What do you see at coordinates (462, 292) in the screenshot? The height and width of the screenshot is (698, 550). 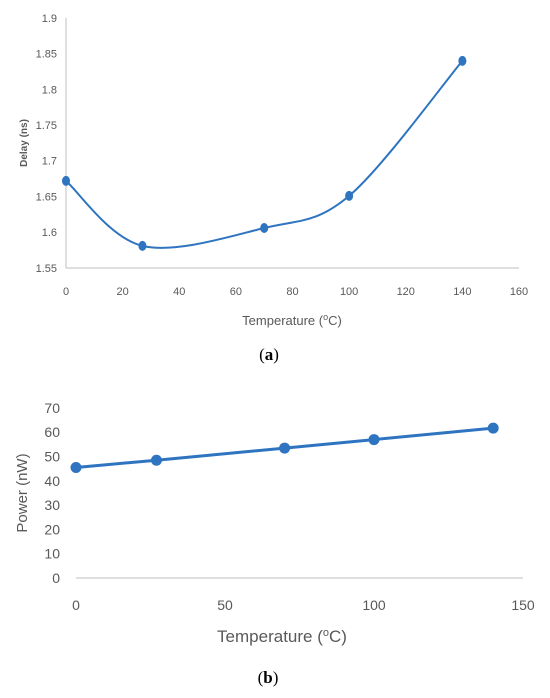 I see `chart-a-x-tick-label: 140` at bounding box center [462, 292].